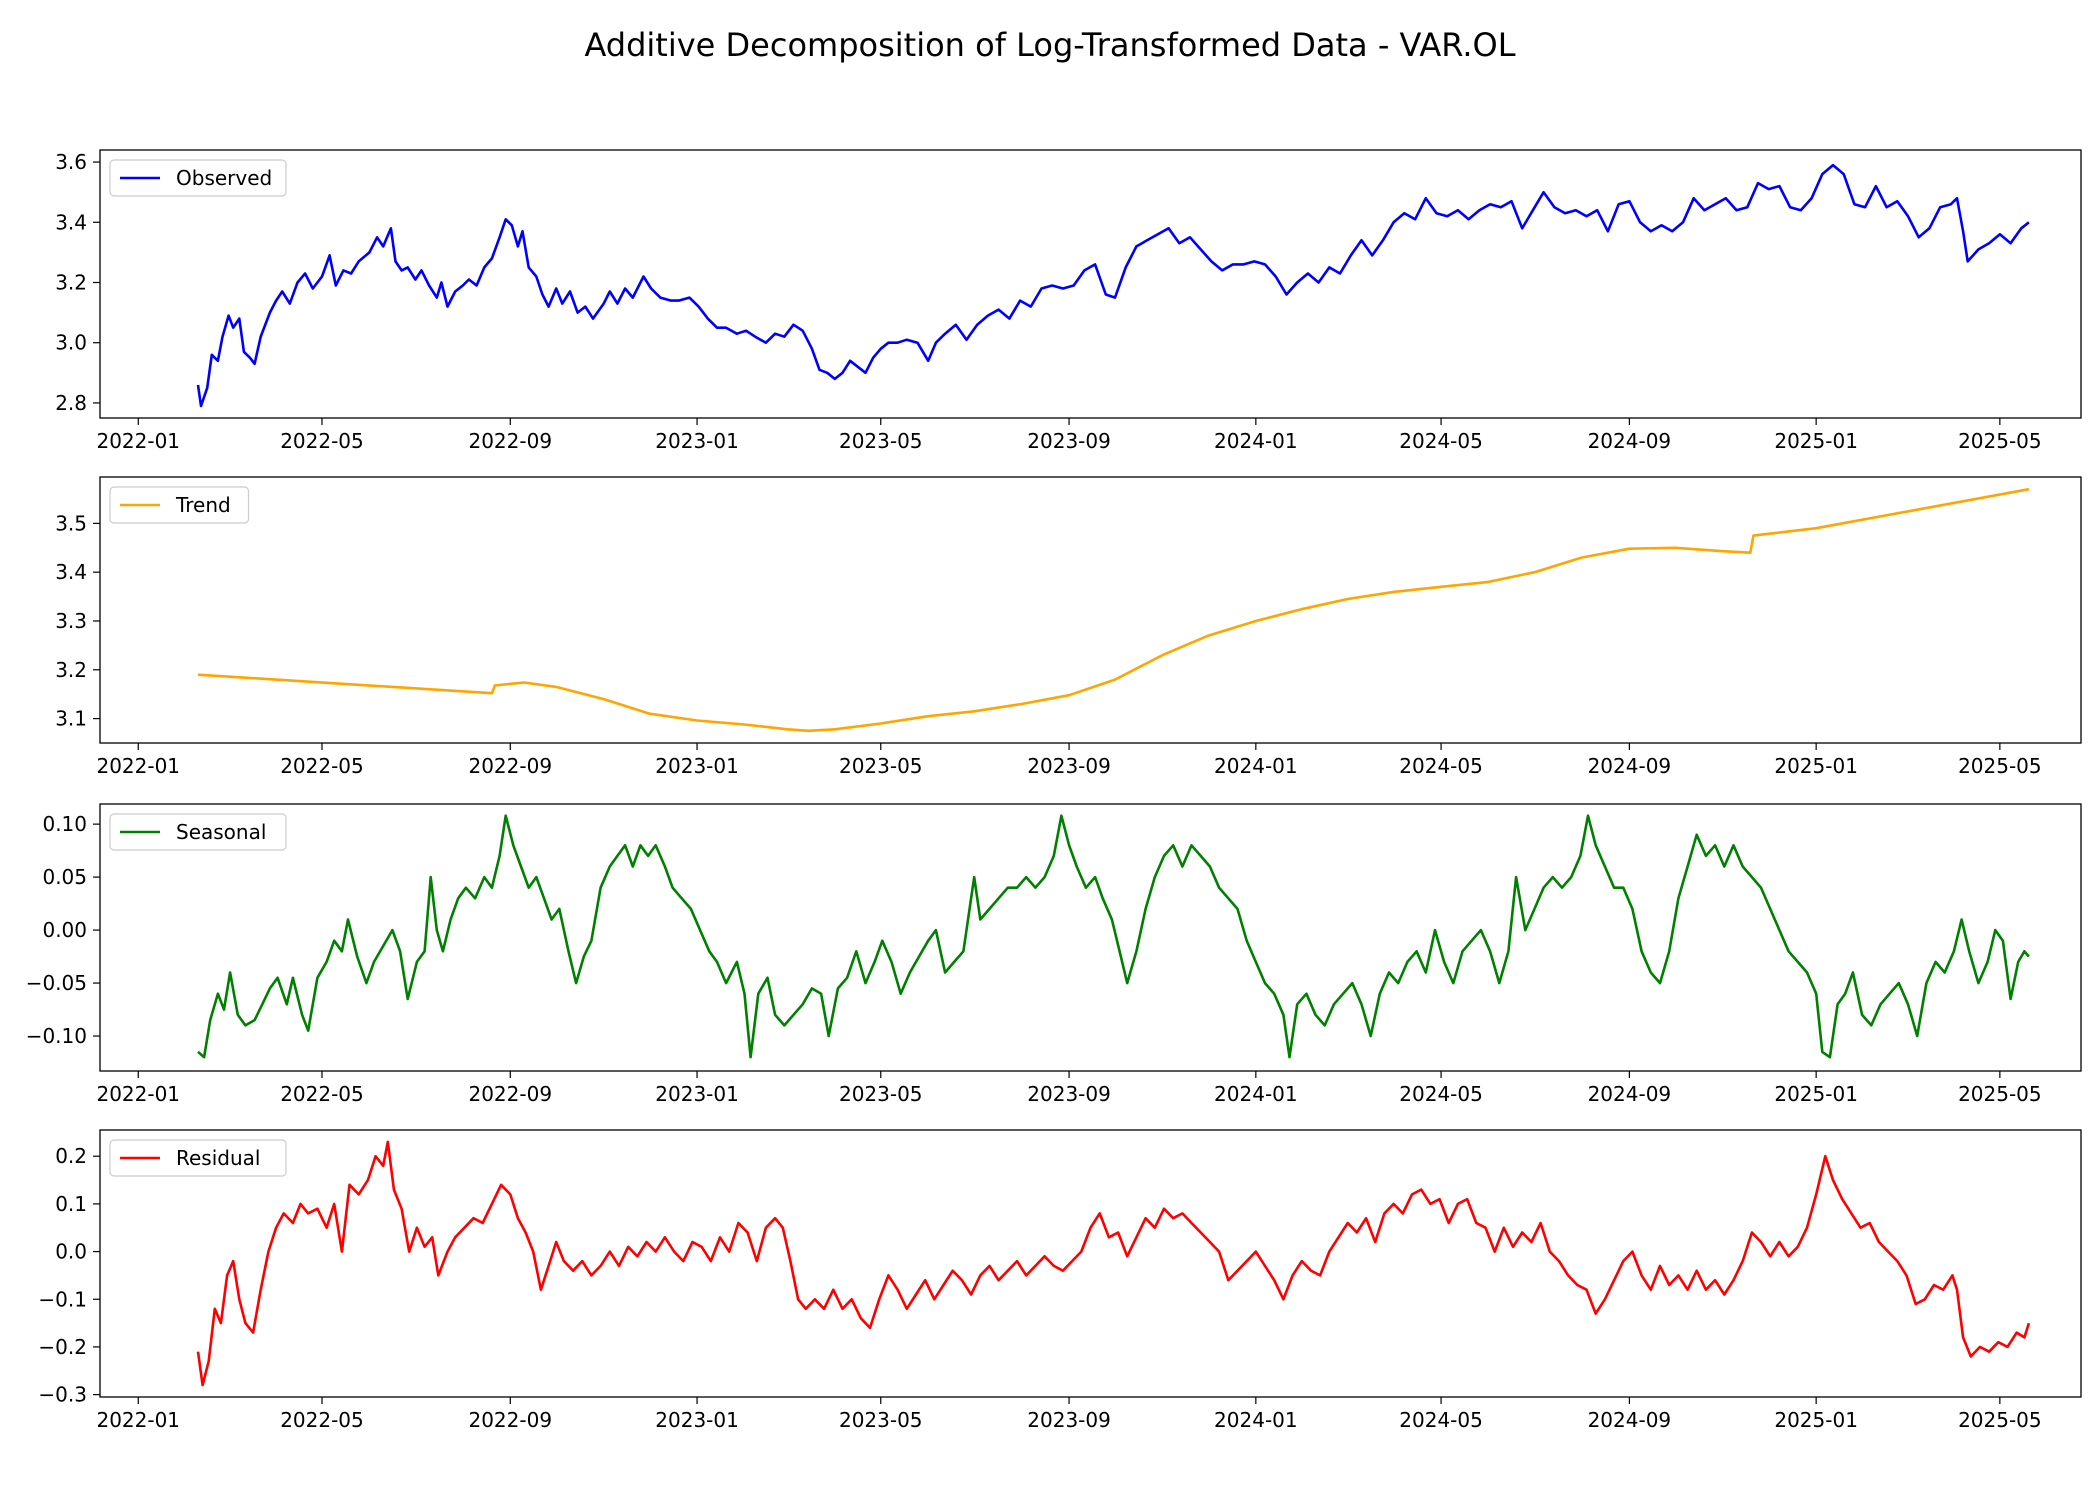 The height and width of the screenshot is (1500, 2100). Describe the element at coordinates (203, 505) in the screenshot. I see `legend-label: Trend` at that location.